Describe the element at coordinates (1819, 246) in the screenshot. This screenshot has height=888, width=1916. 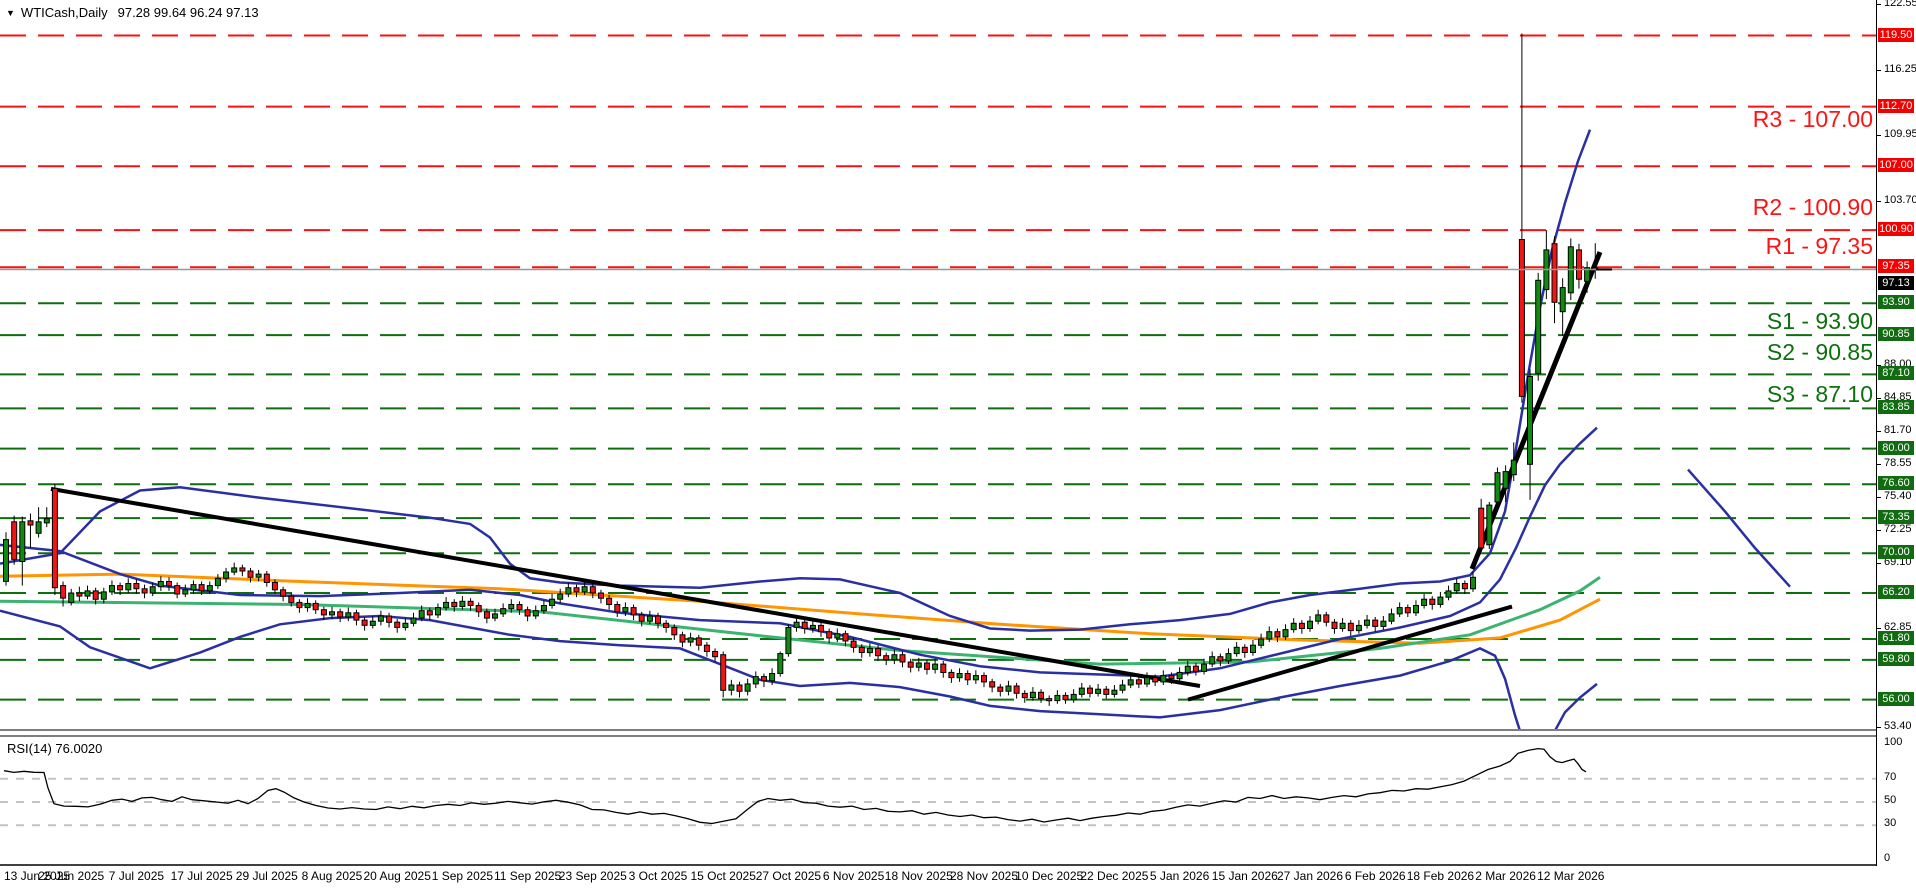
I see `resistance-label-r1: R1 - 97.35` at that location.